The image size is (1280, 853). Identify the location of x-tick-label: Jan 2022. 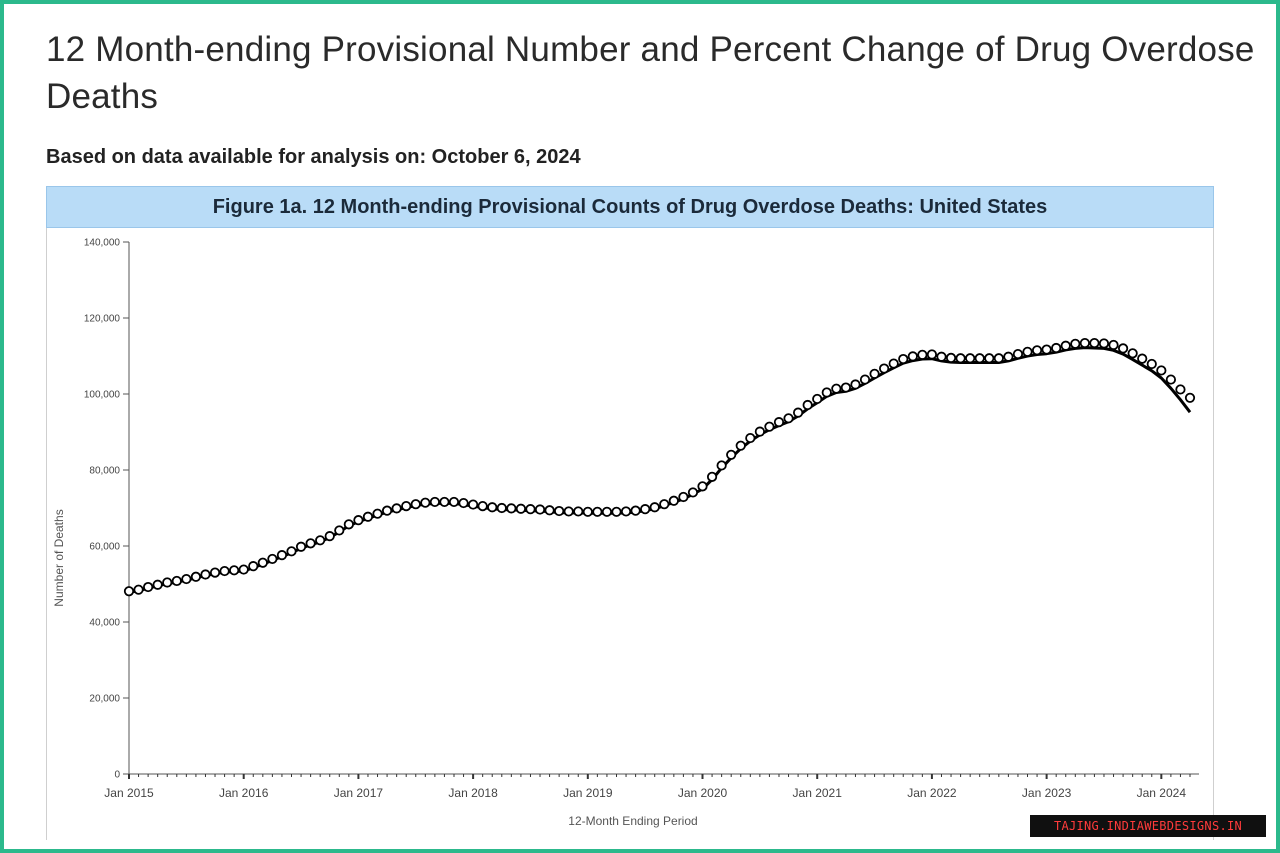
(932, 793).